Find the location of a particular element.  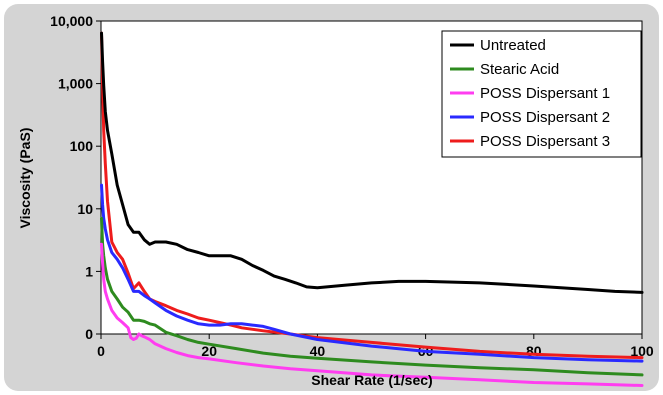

x-axis-ticks: 0 20 40 60 80 100 is located at coordinates (375, 346).